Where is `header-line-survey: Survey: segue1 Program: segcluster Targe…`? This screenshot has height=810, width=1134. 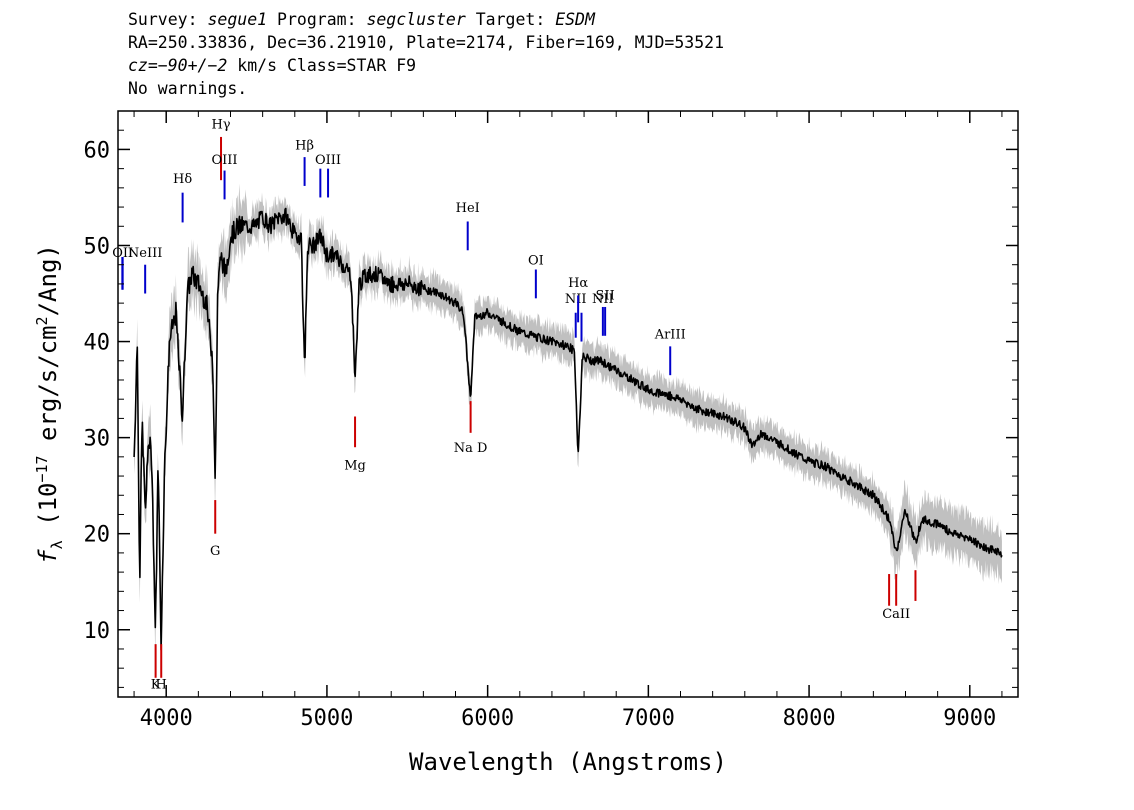
header-line-survey: Survey: segue1 Program: segcluster Targe… is located at coordinates (426, 19).